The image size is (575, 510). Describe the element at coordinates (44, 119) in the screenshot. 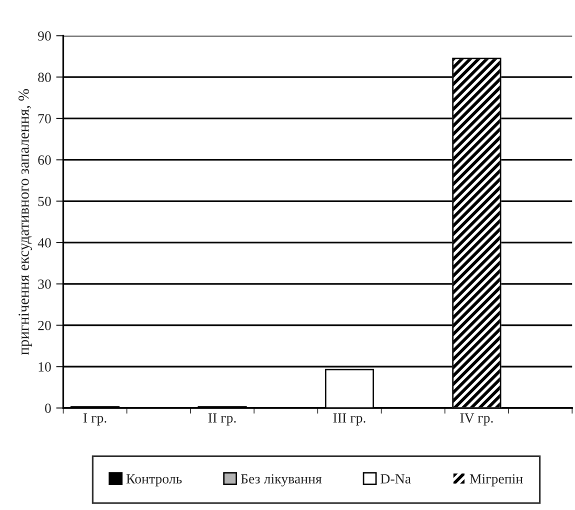

I see `y-tick-label: 70` at that location.